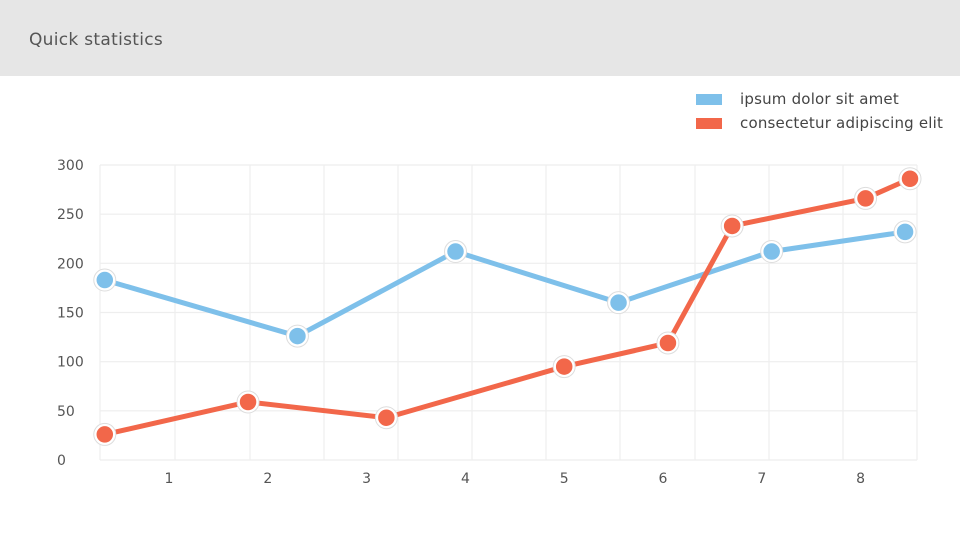  Describe the element at coordinates (480, 38) in the screenshot. I see `header-bar: Quick statistics` at that location.